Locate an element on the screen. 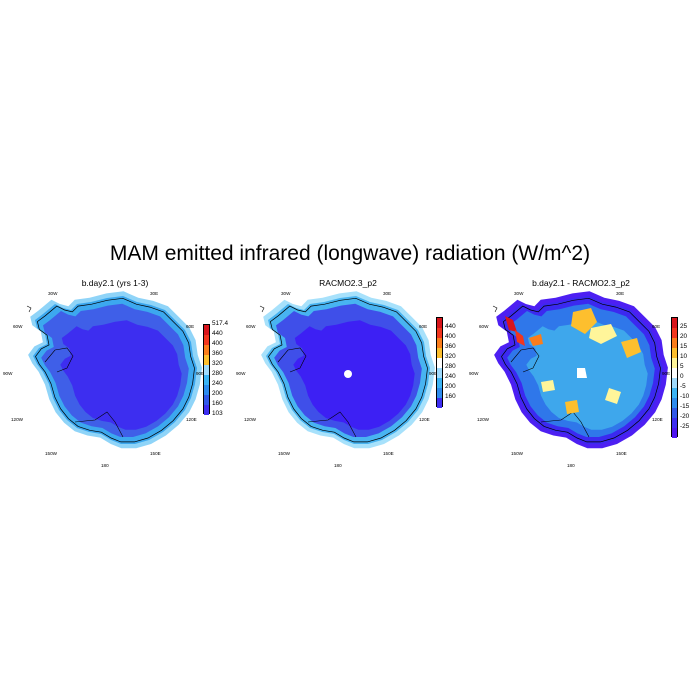 Image resolution: width=700 pixels, height=700 pixels. colorbar-tick-label: 15 is located at coordinates (684, 346).